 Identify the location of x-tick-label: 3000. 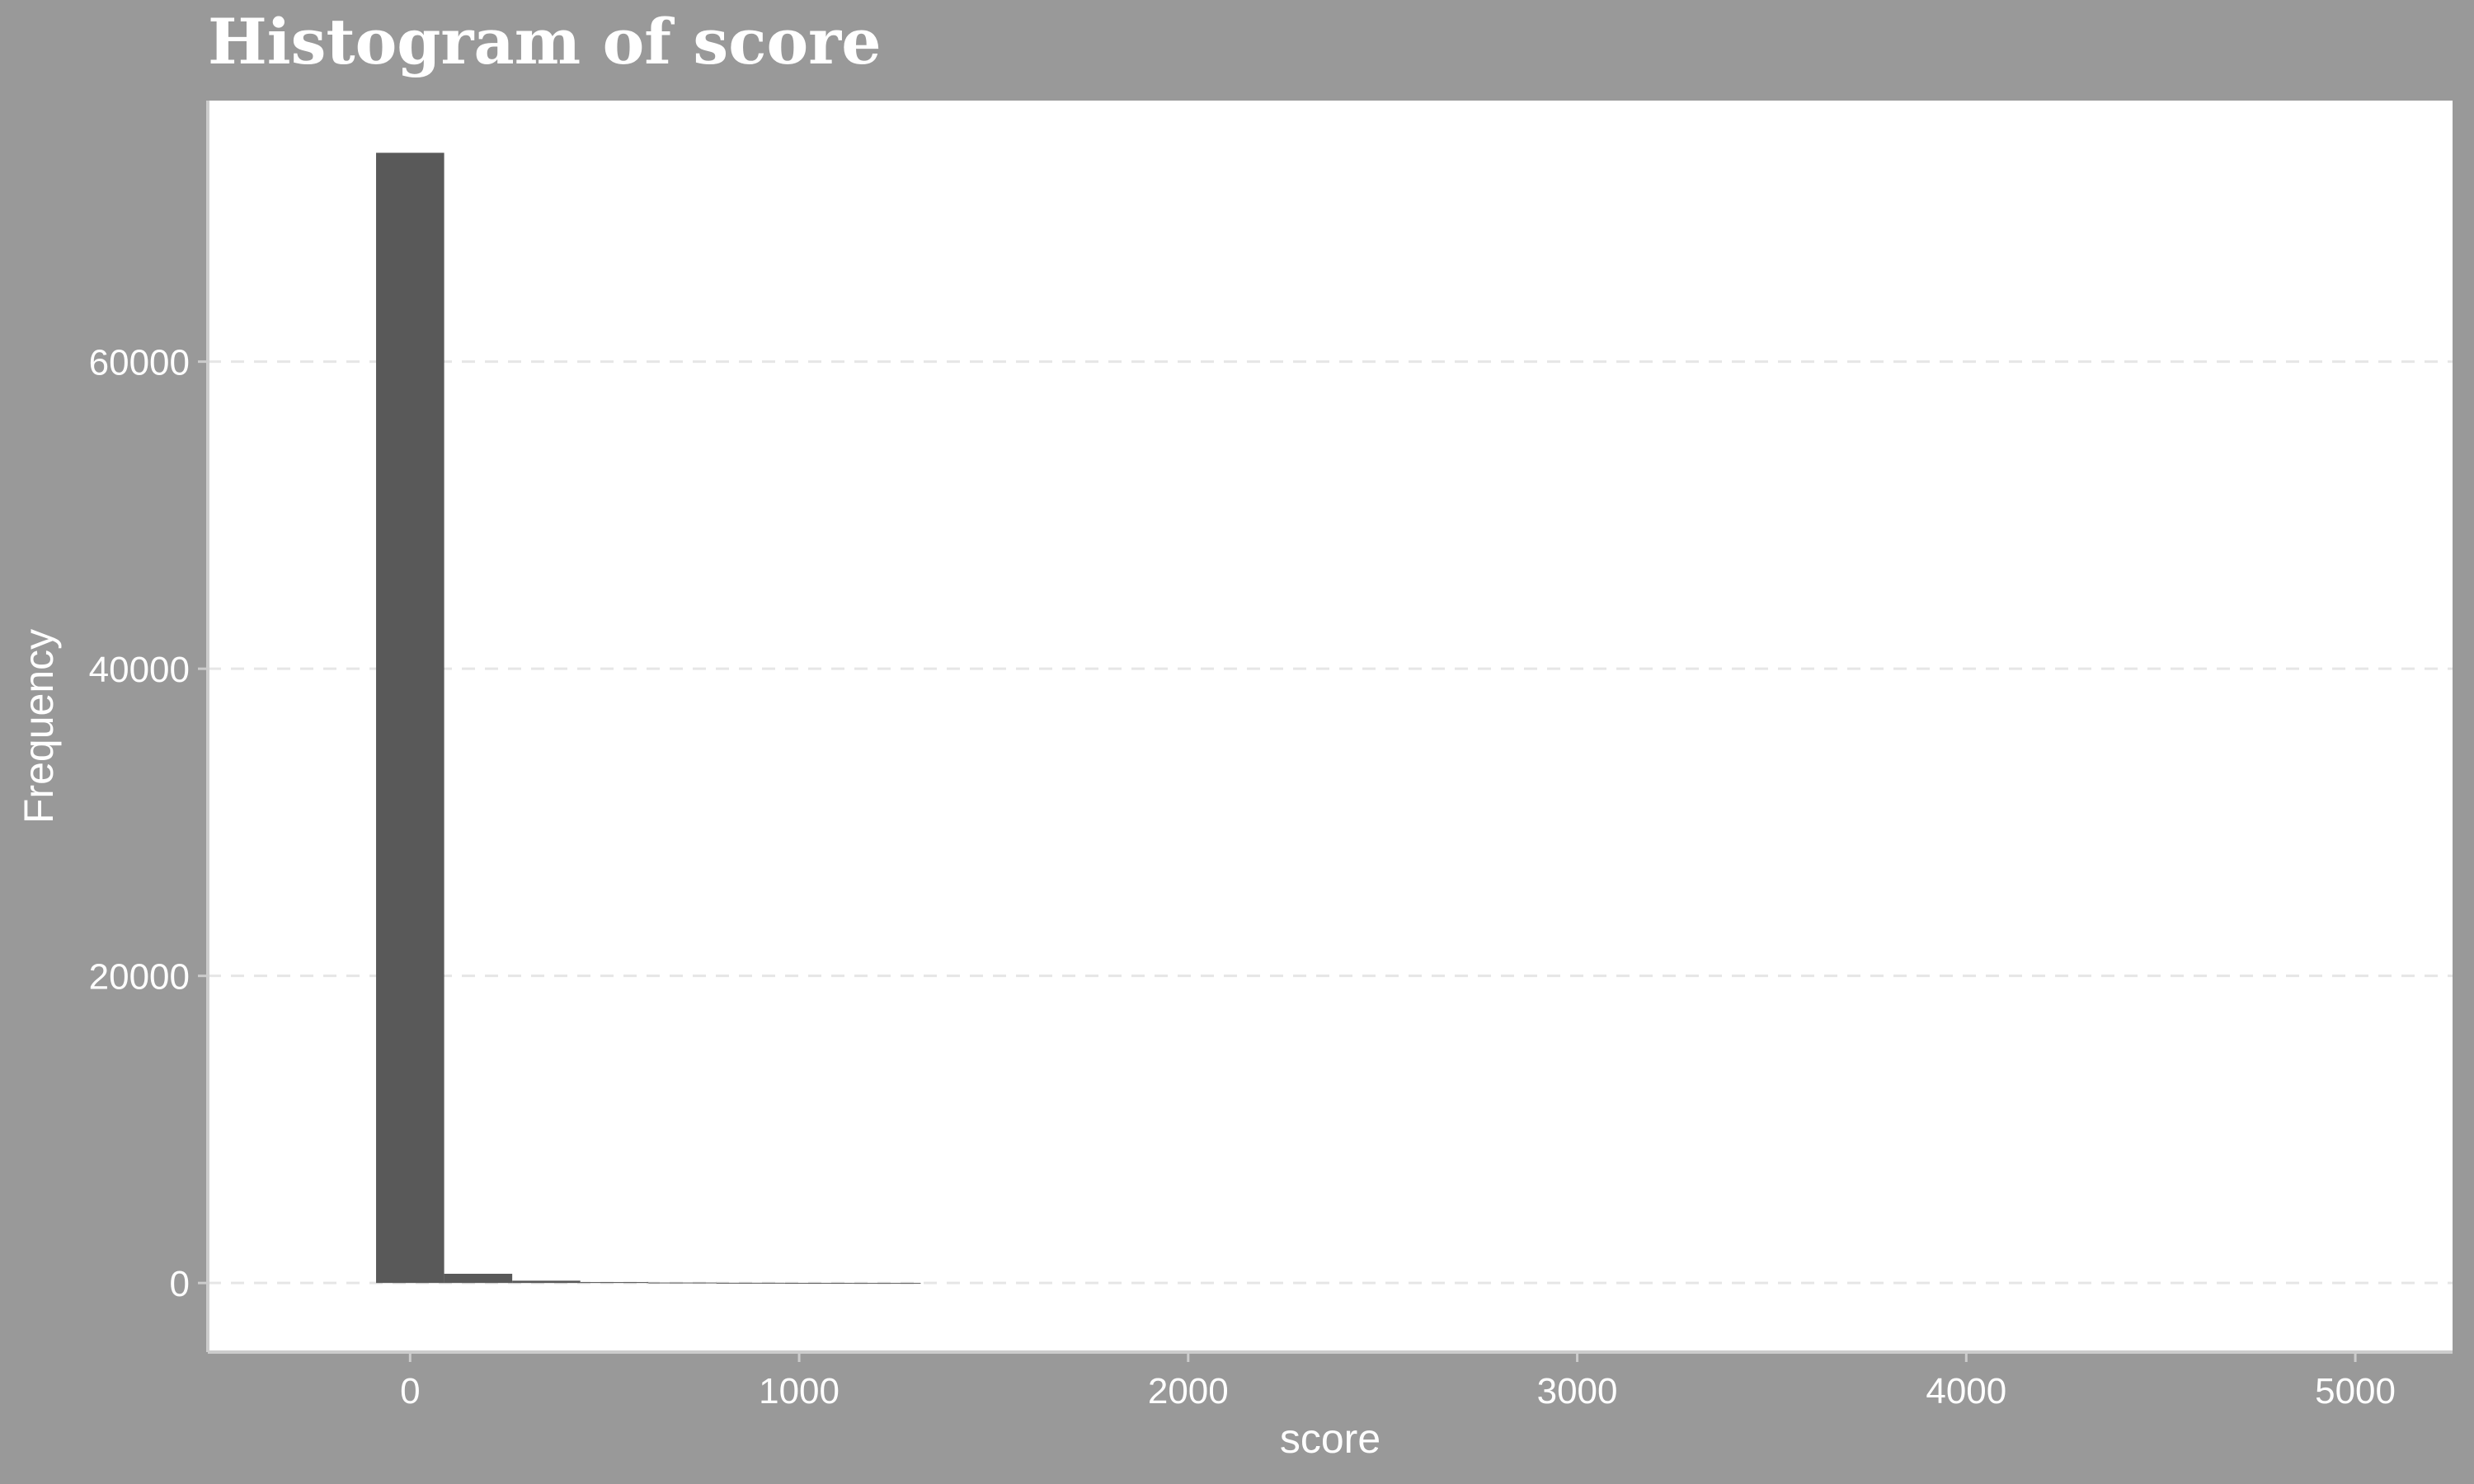
(1577, 1391).